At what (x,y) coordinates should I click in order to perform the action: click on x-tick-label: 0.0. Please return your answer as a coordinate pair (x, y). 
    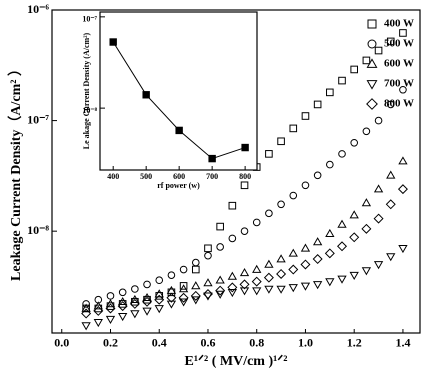
    Looking at the image, I should click on (61, 343).